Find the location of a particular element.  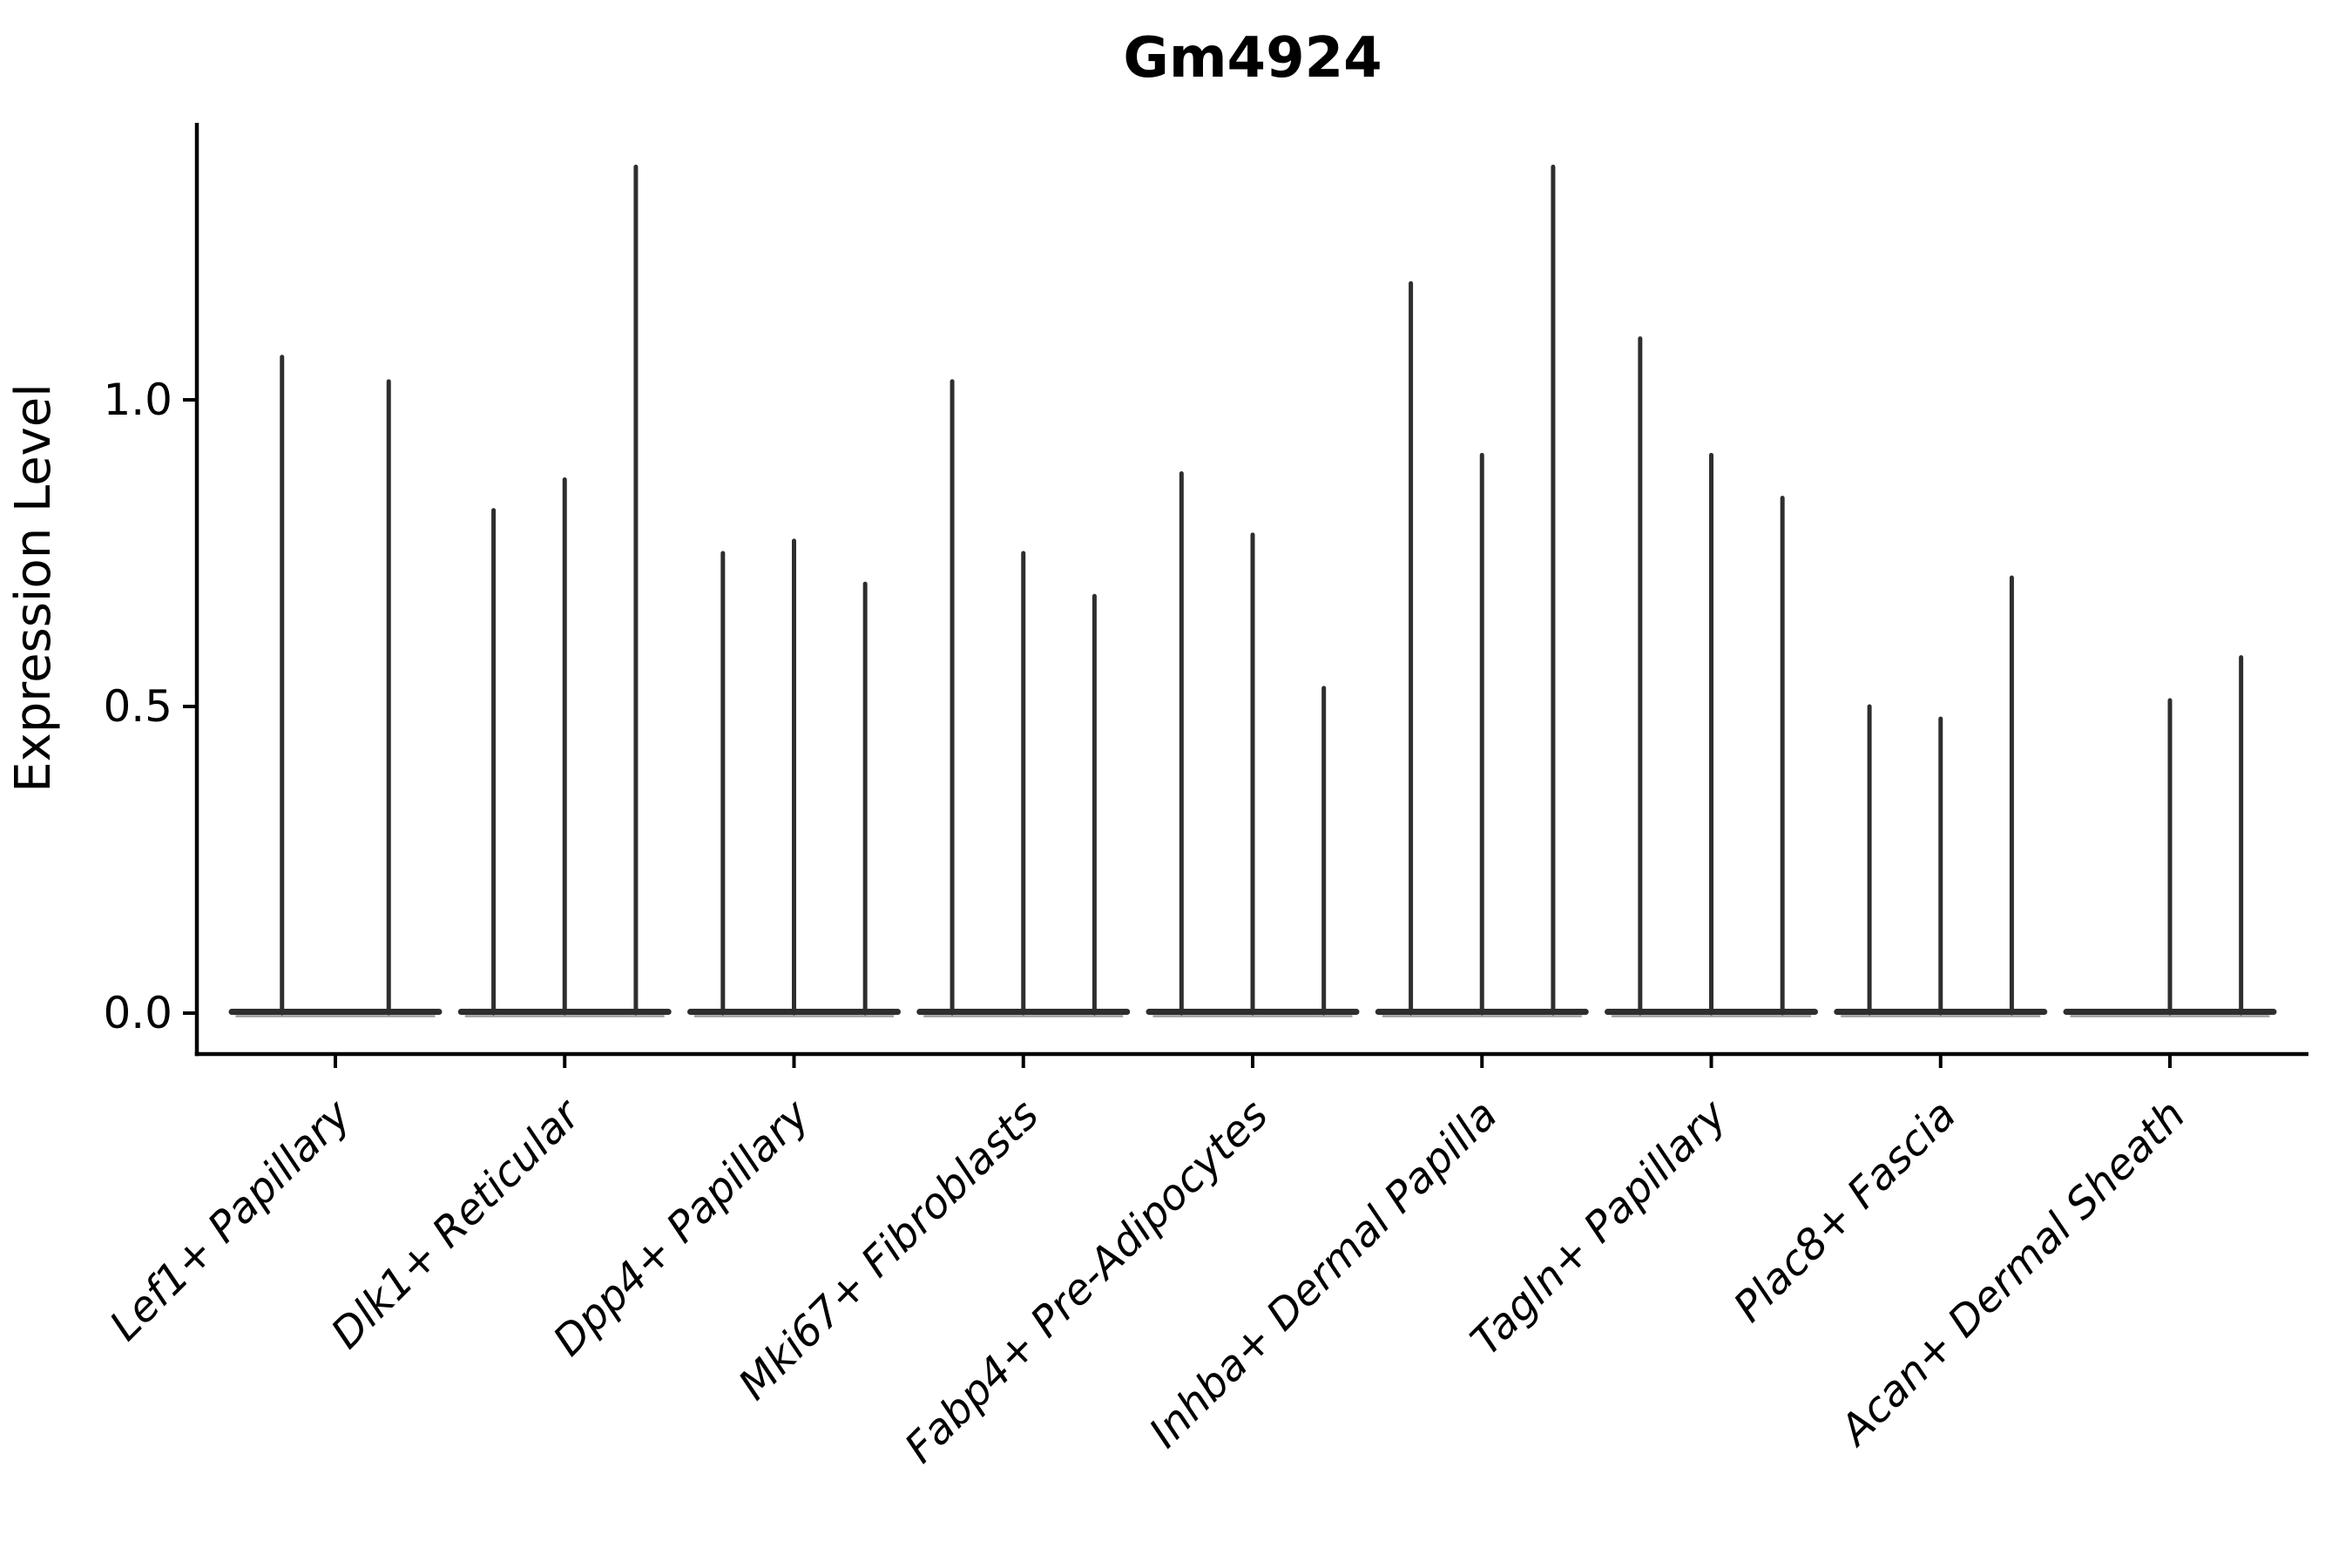

violin-base is located at coordinates (335, 1012).